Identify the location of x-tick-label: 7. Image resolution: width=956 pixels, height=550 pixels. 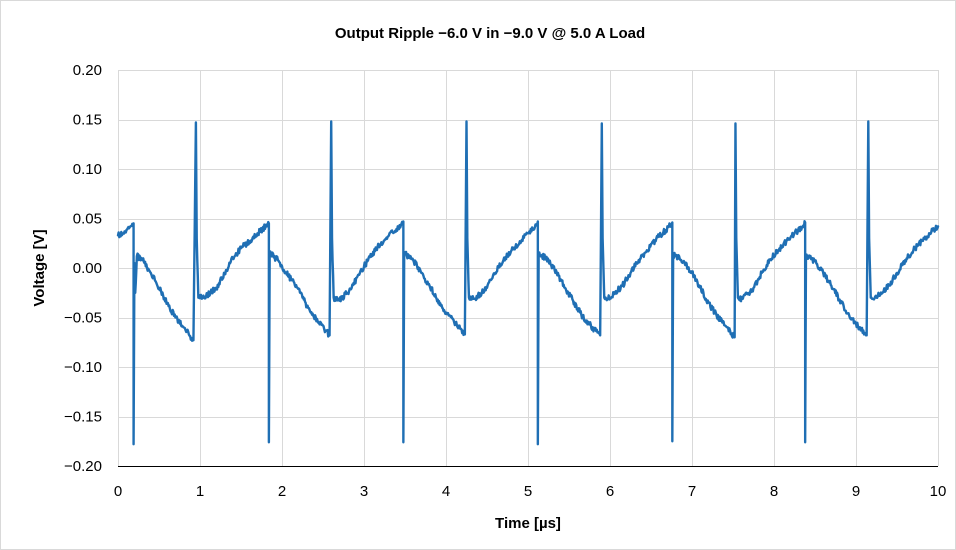
(692, 491).